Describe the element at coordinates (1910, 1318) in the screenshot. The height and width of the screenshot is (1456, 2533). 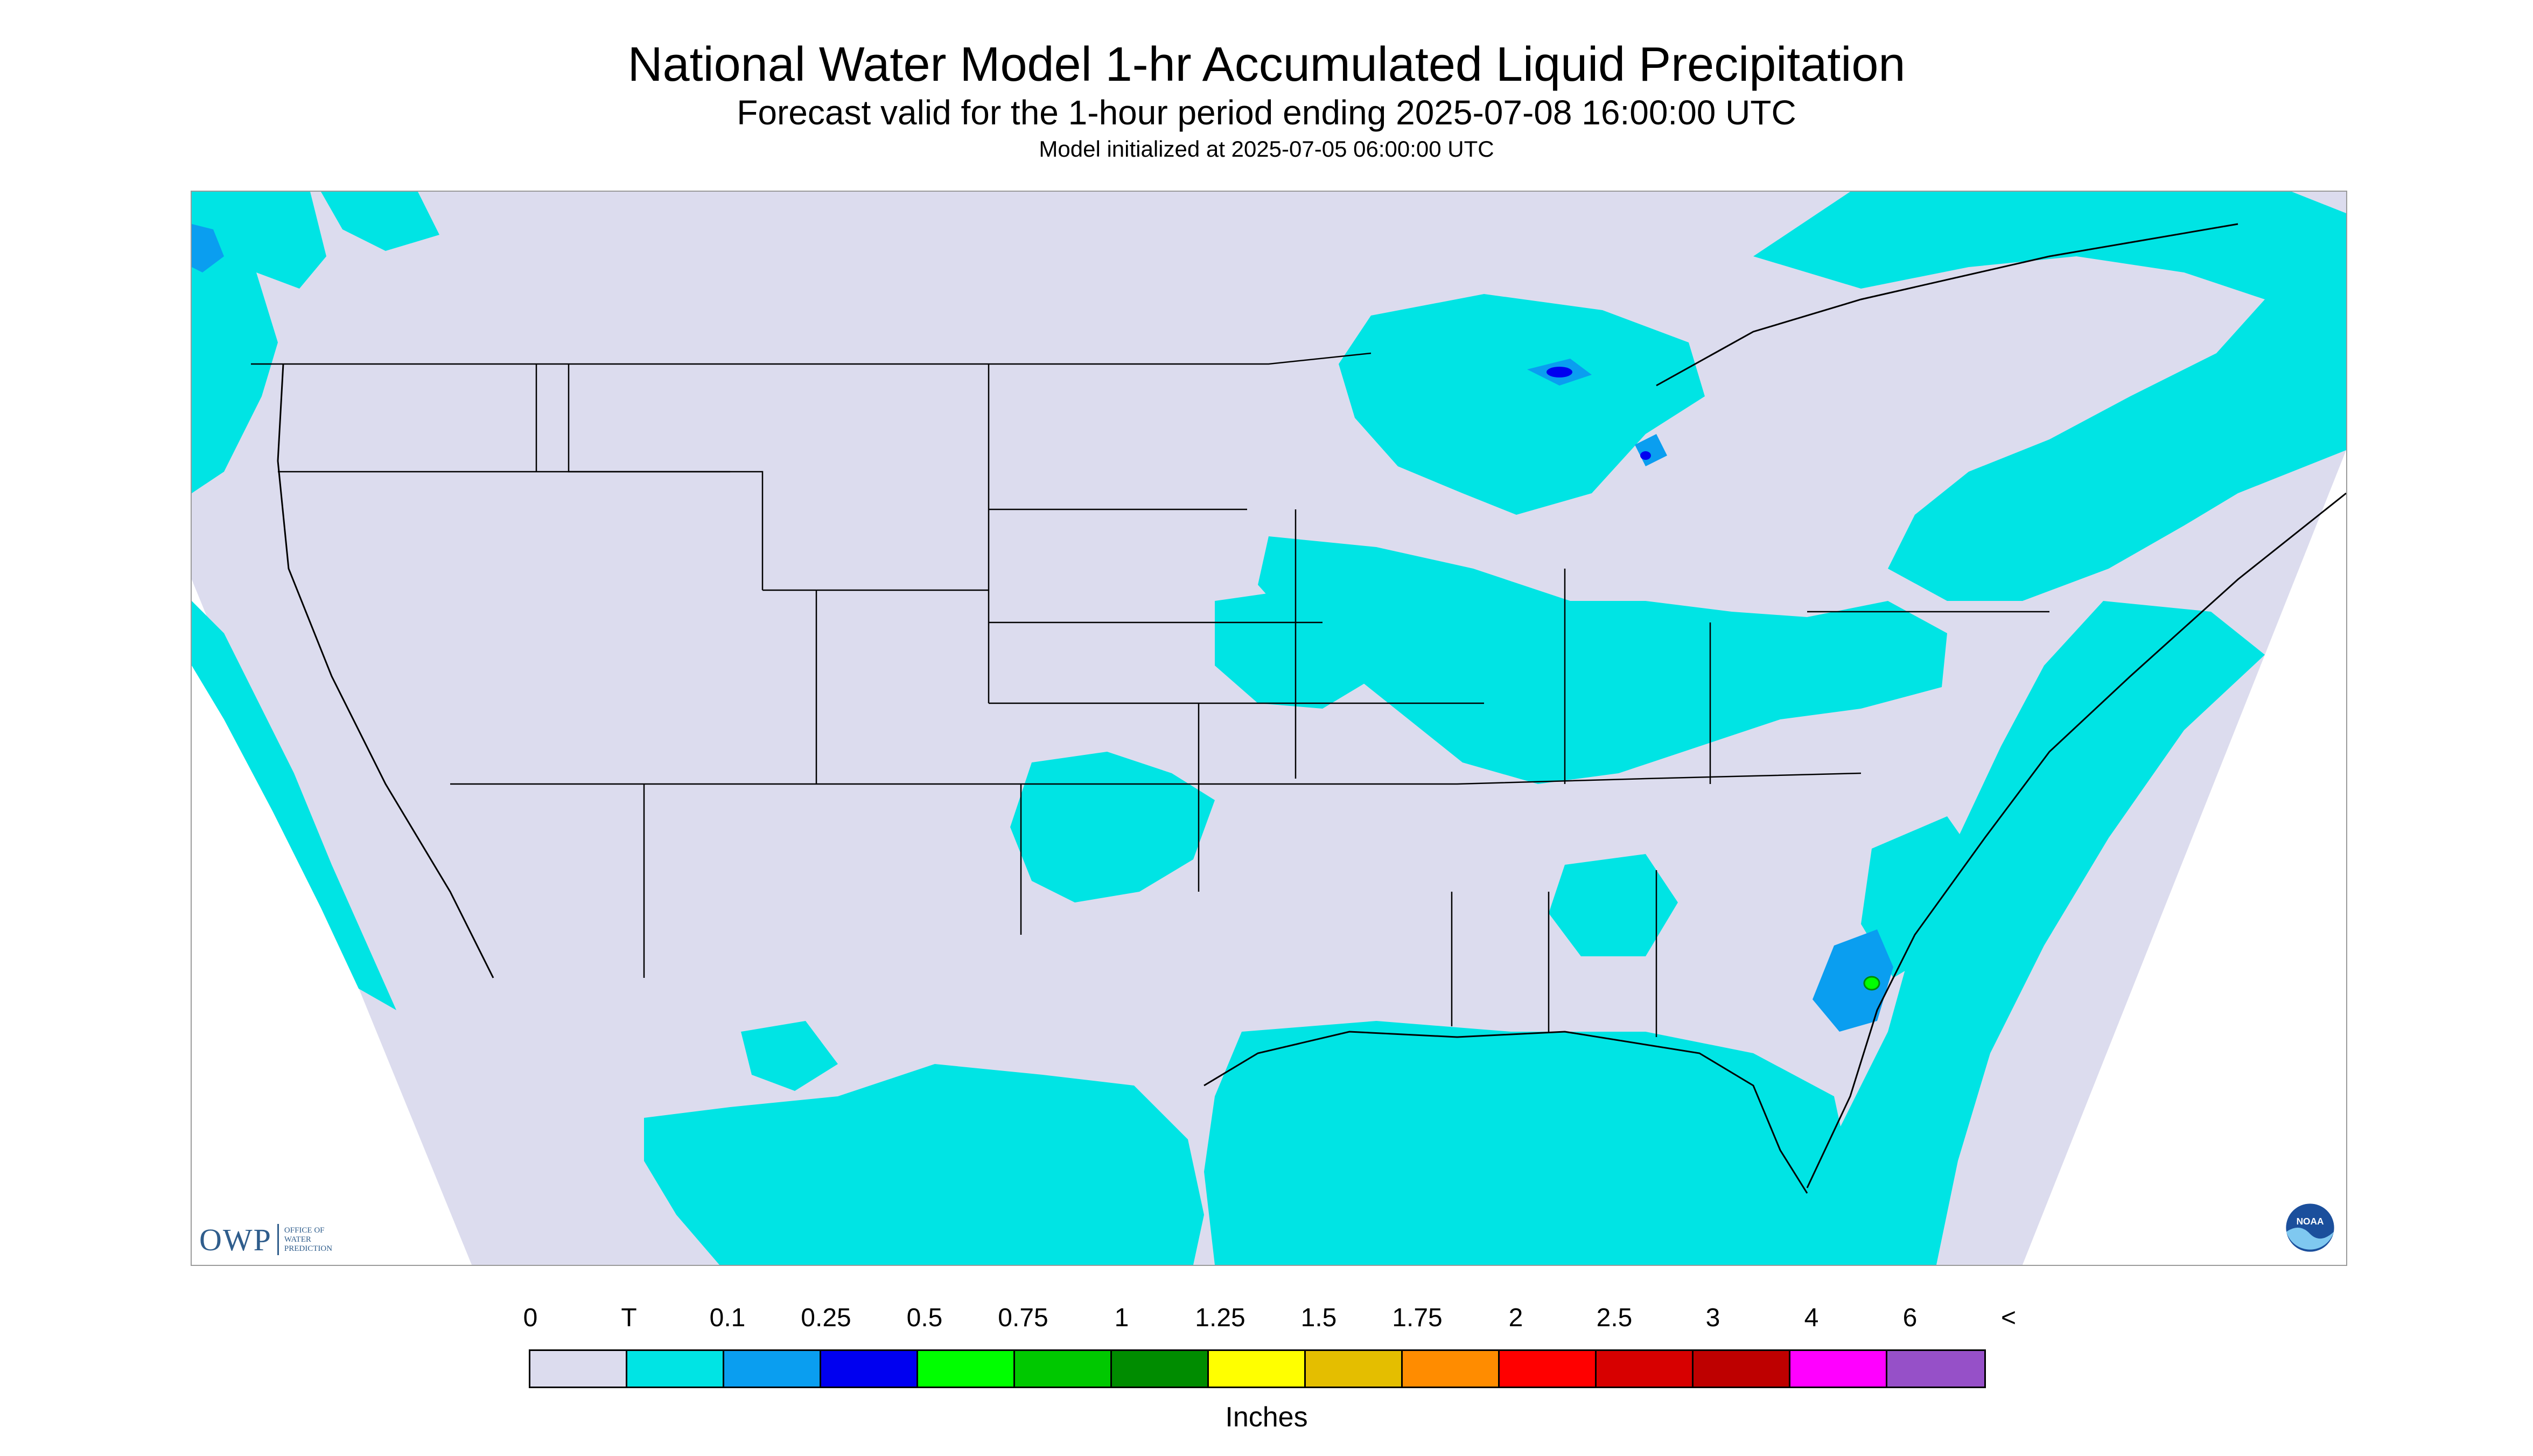
I see `colorbar-tick-label: 6` at that location.